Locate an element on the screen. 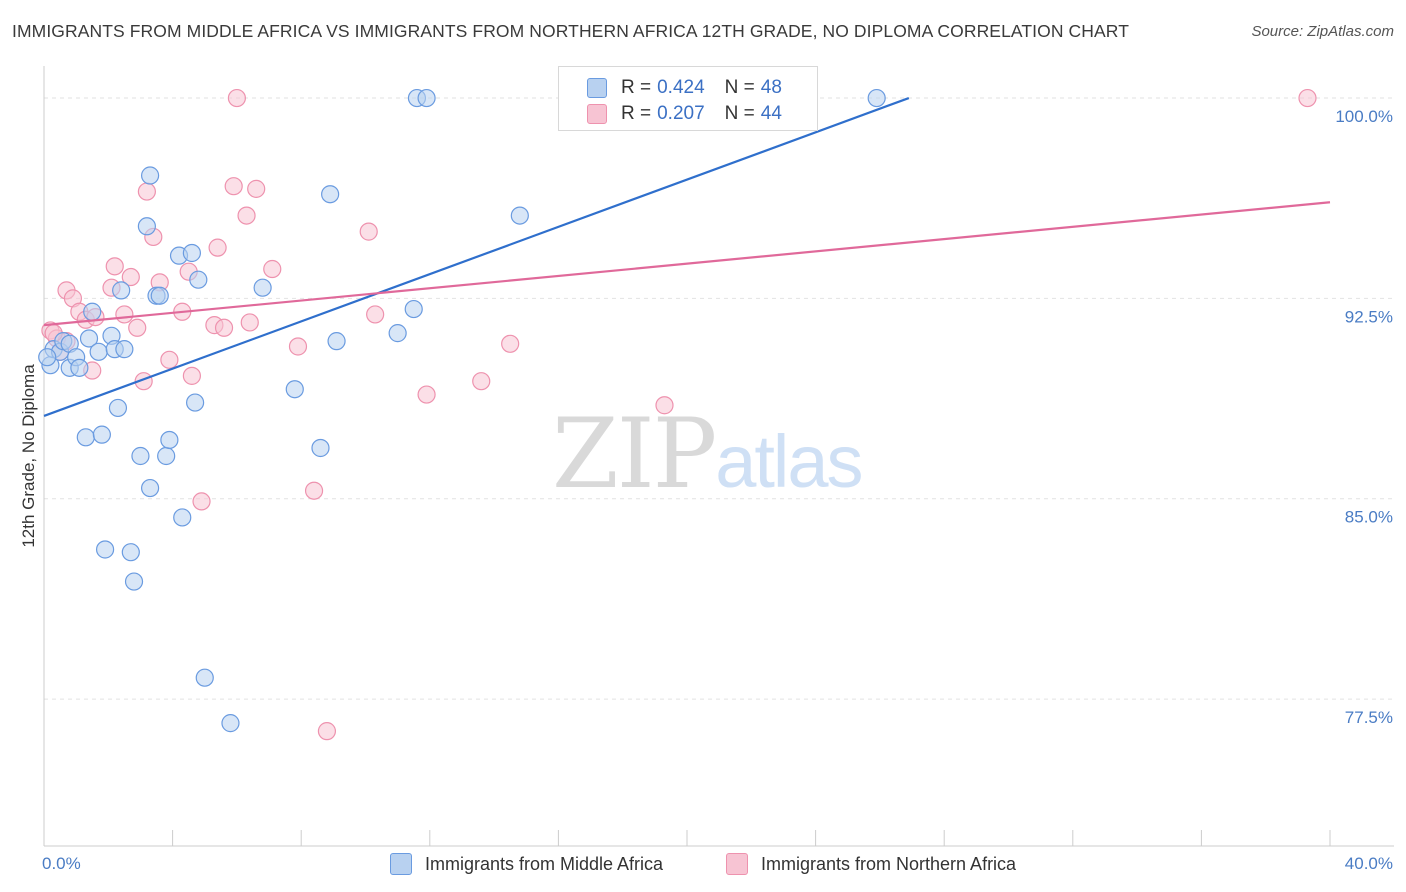  legend-swatch-pink is located at coordinates (597, 114).